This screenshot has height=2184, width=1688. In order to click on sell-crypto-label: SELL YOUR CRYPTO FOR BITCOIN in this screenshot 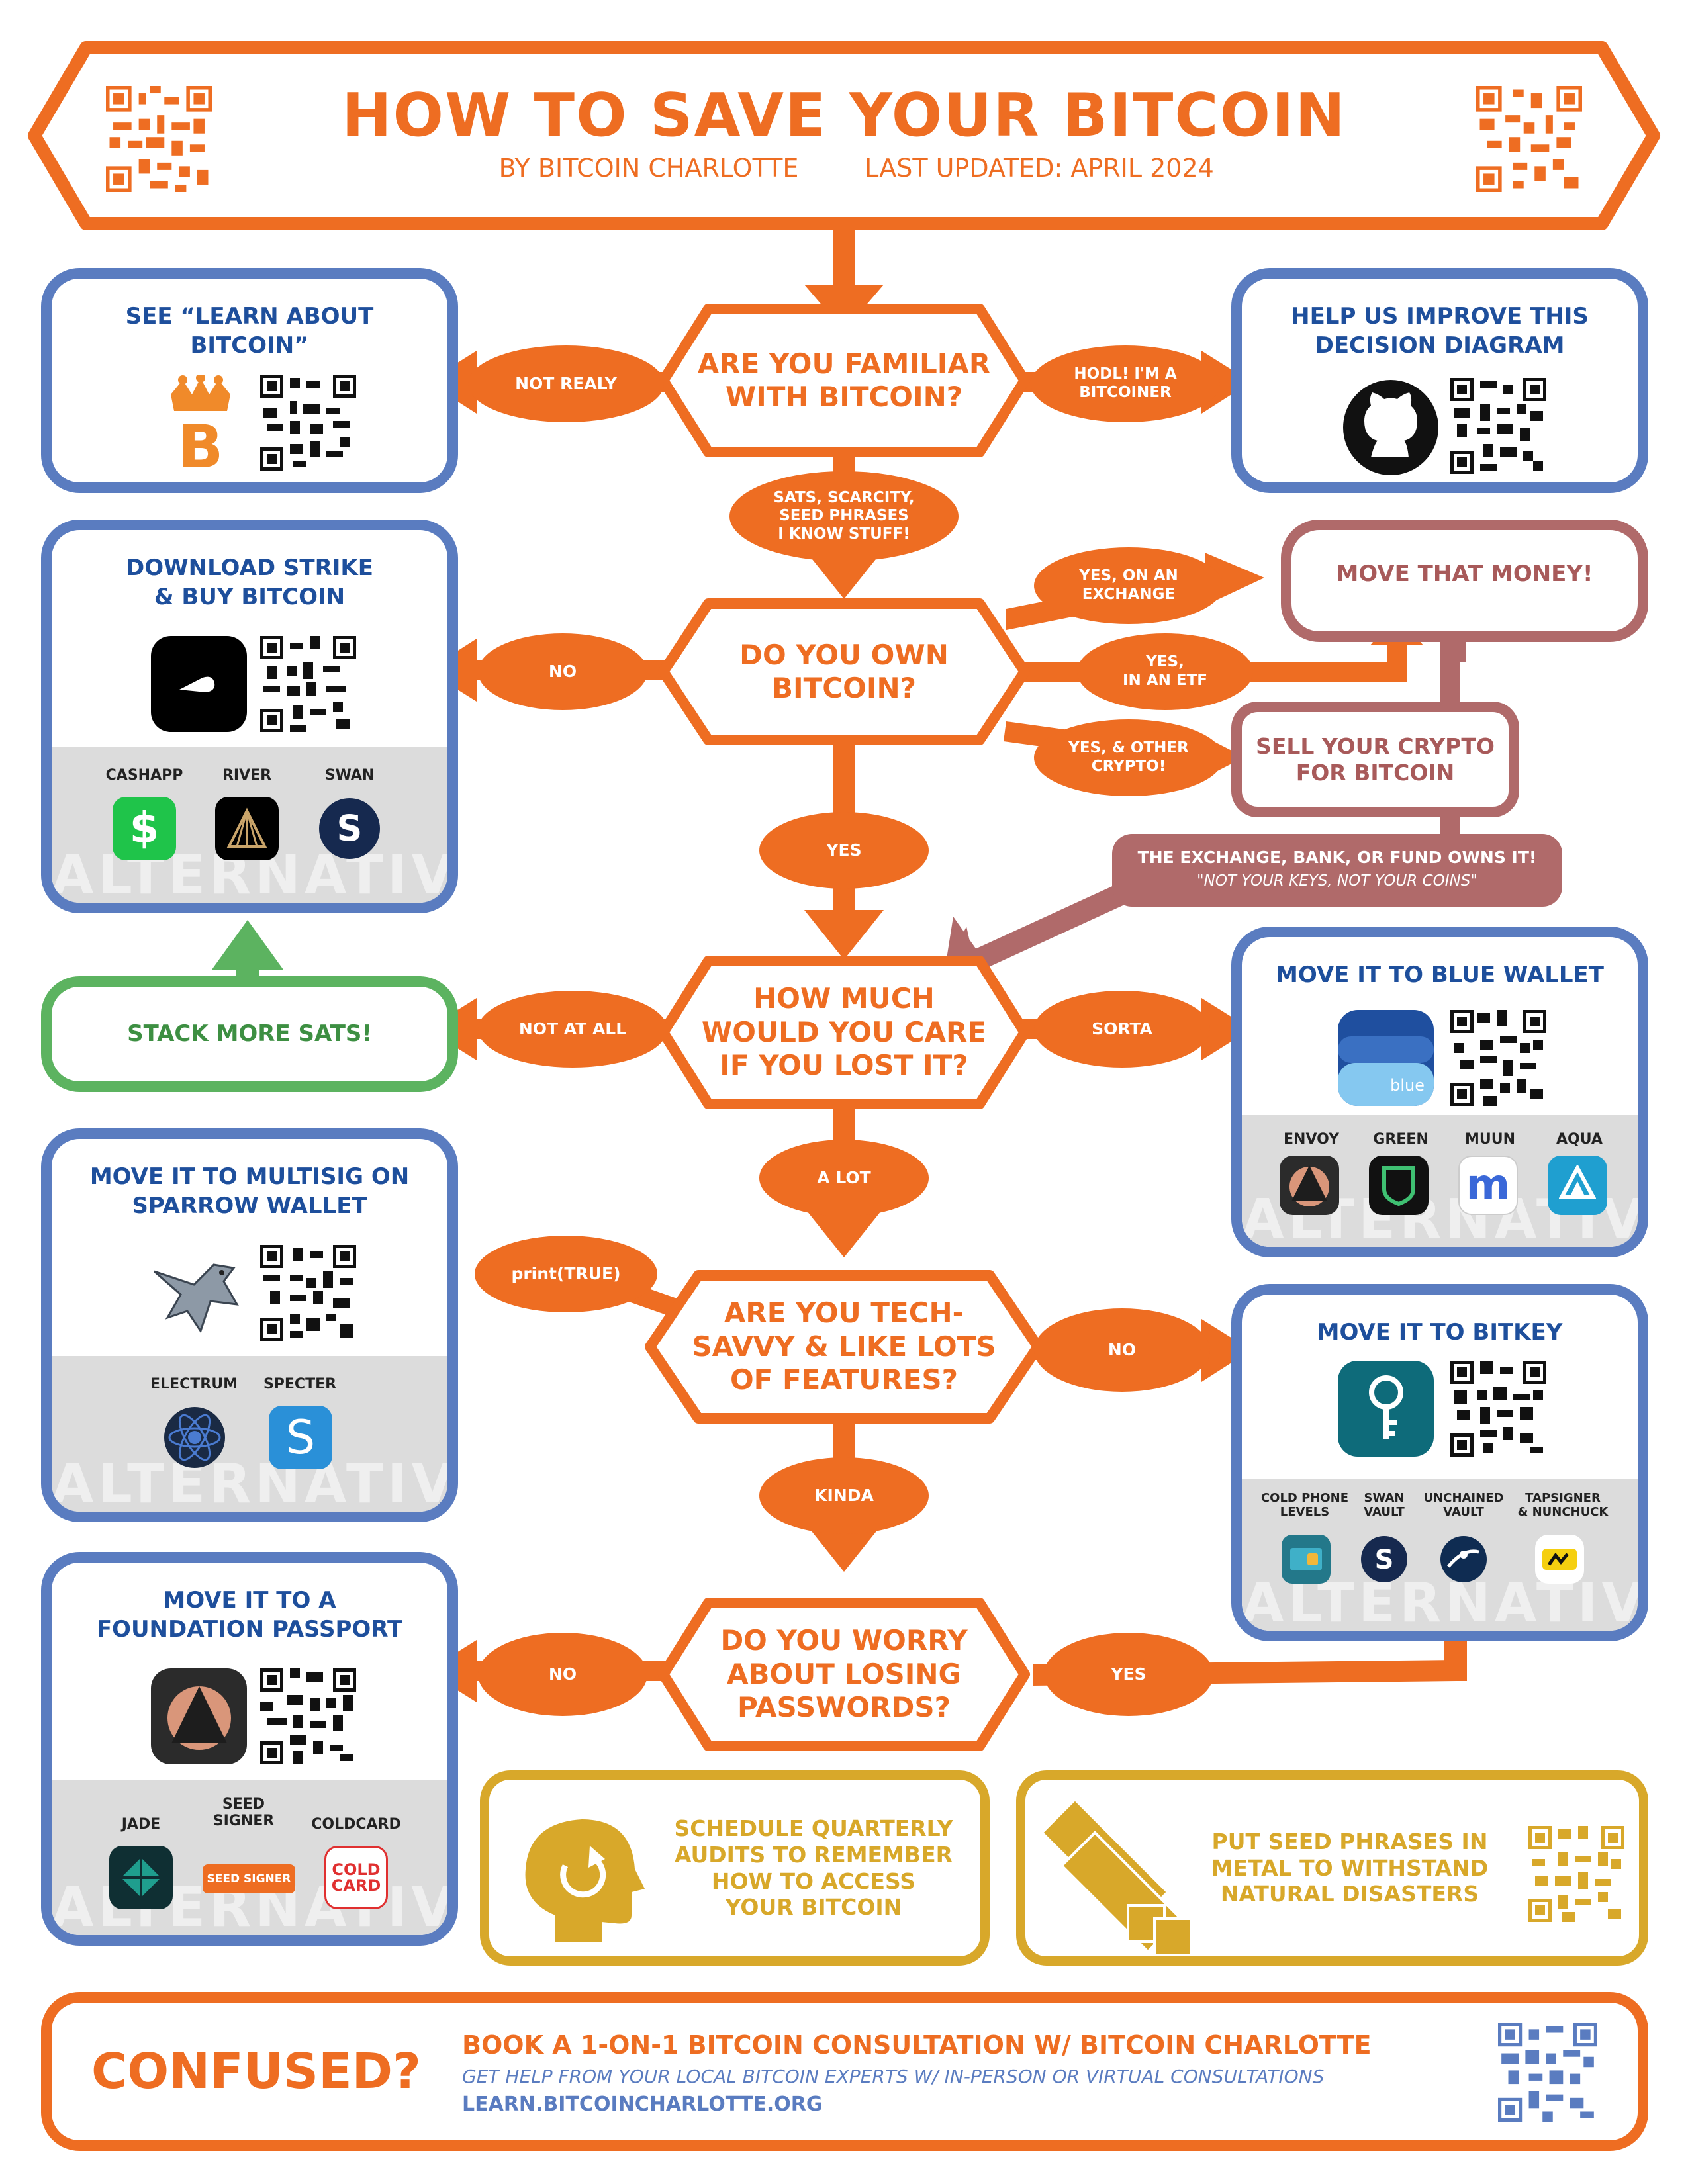, I will do `click(1376, 759)`.